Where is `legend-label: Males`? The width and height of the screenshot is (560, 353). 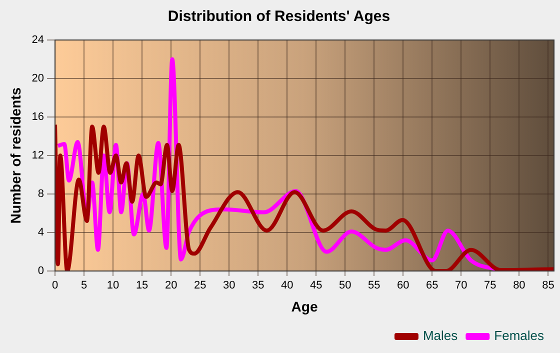
legend-label: Males is located at coordinates (440, 336).